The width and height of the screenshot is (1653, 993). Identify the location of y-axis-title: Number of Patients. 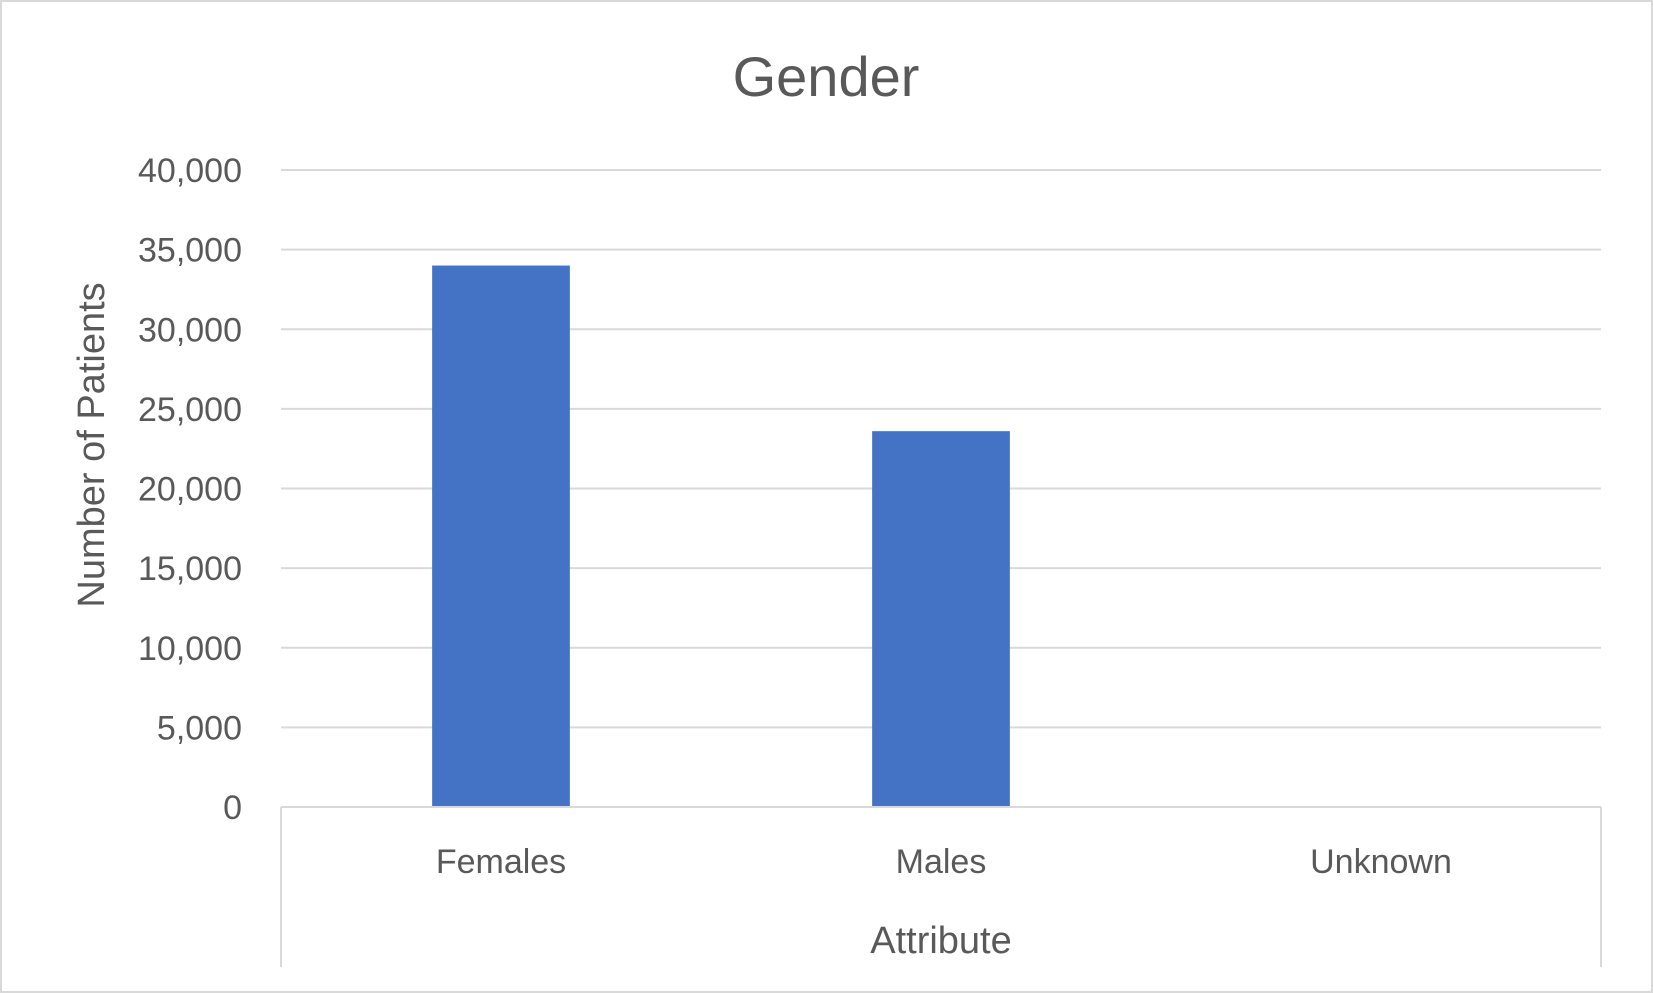
(92, 444).